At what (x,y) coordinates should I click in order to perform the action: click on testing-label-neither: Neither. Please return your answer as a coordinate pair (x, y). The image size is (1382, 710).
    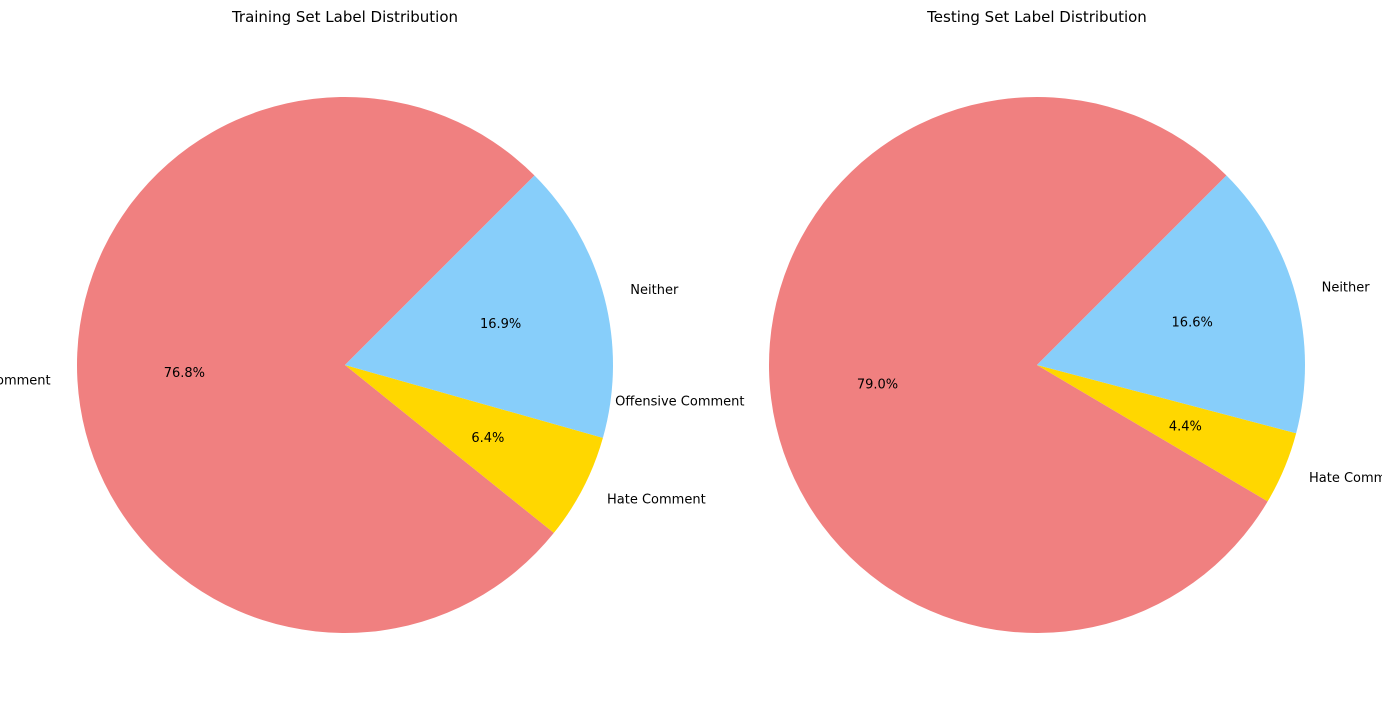
    Looking at the image, I should click on (1346, 288).